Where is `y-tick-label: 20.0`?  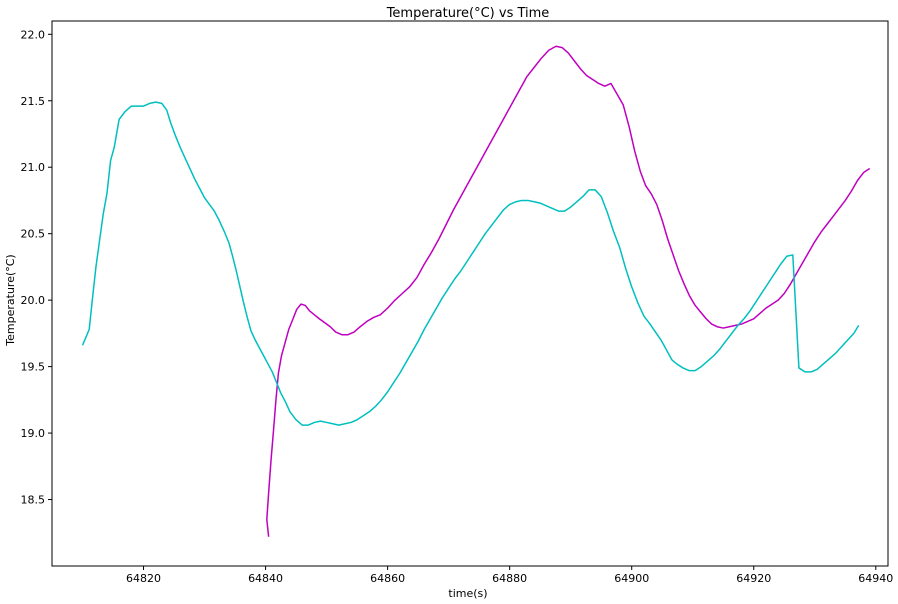
y-tick-label: 20.0 is located at coordinates (33, 300).